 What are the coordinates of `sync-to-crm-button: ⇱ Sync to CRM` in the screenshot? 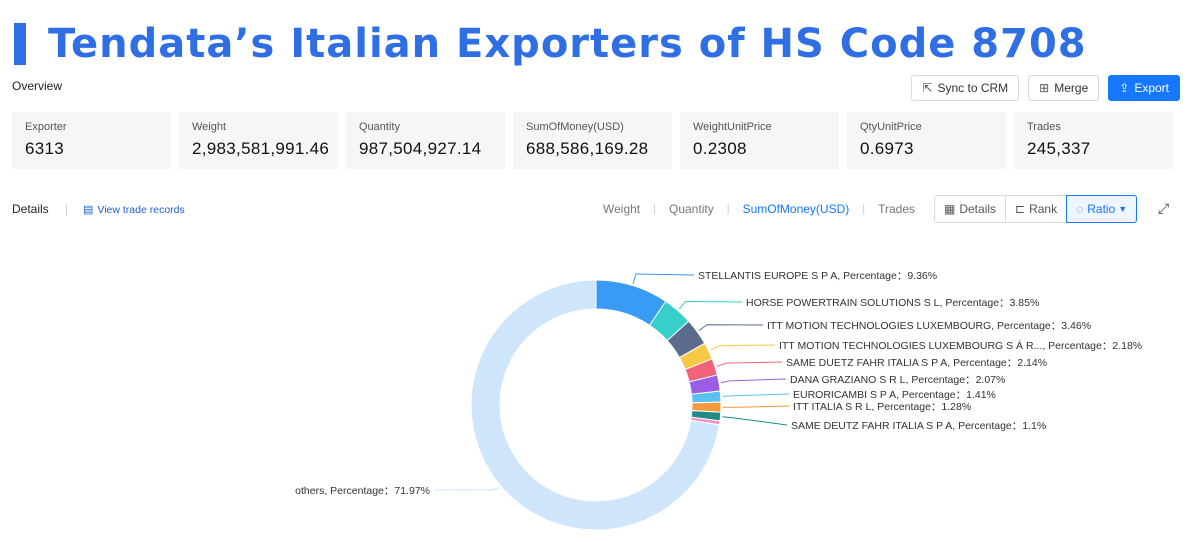 It's located at (965, 88).